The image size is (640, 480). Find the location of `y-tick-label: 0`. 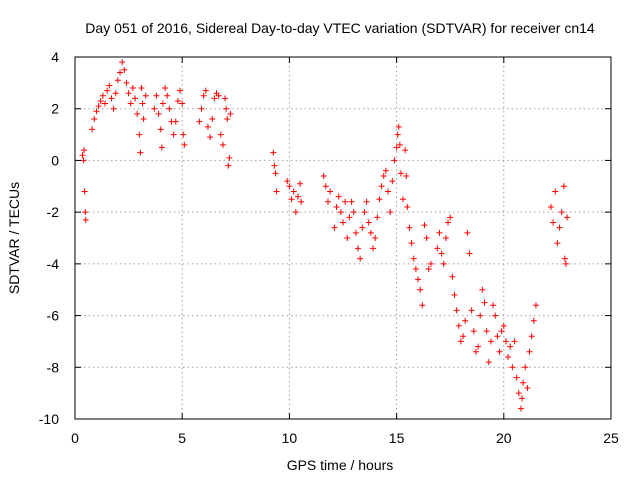

y-tick-label: 0 is located at coordinates (55, 160).